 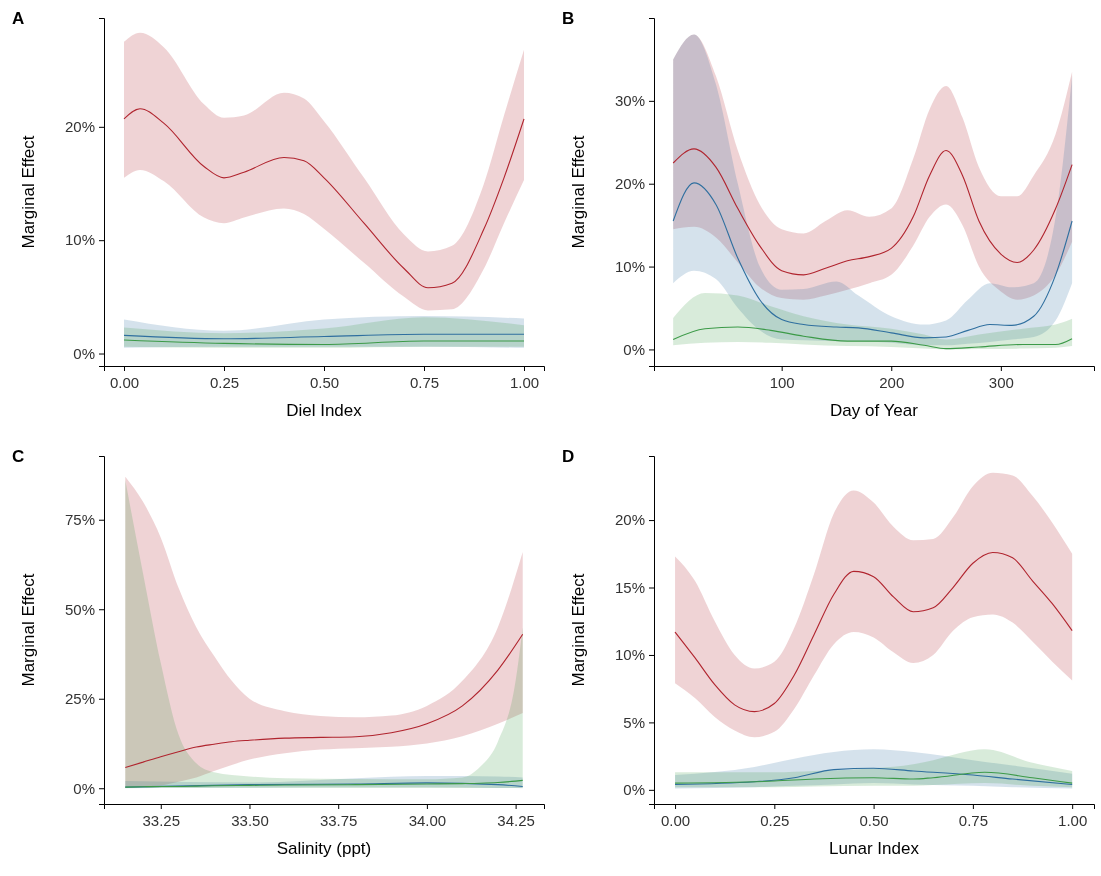 What do you see at coordinates (516, 820) in the screenshot?
I see `x-tick-label: 34.25` at bounding box center [516, 820].